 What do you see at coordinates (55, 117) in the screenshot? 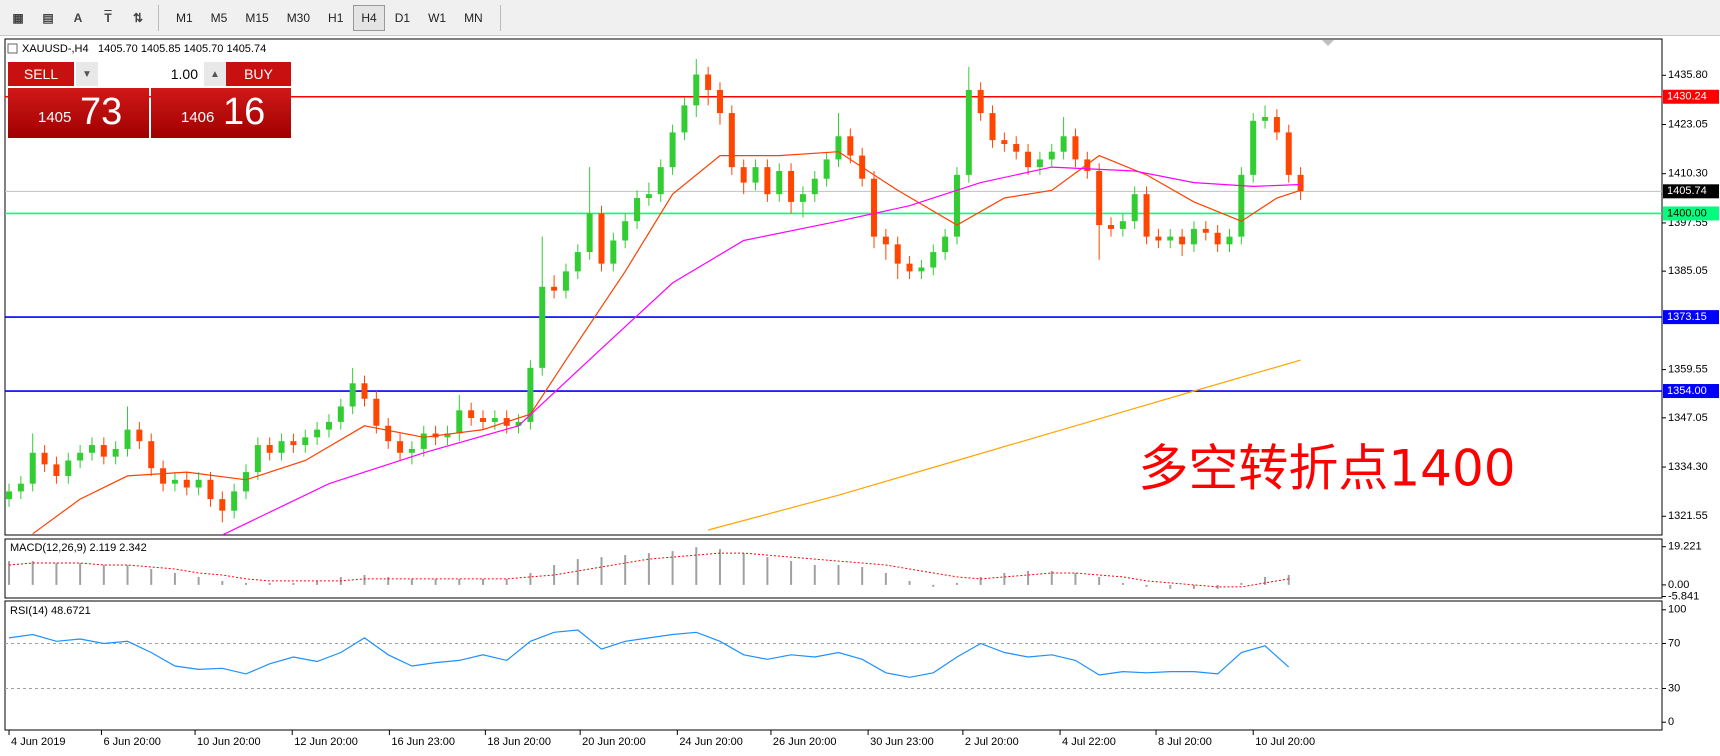
I see `bid-small: 1405` at bounding box center [55, 117].